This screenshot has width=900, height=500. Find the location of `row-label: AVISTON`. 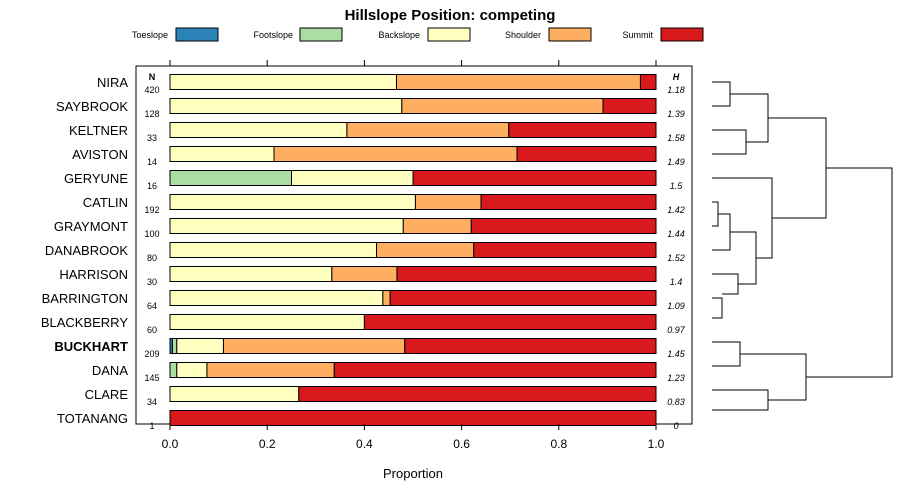

row-label: AVISTON is located at coordinates (100, 154).